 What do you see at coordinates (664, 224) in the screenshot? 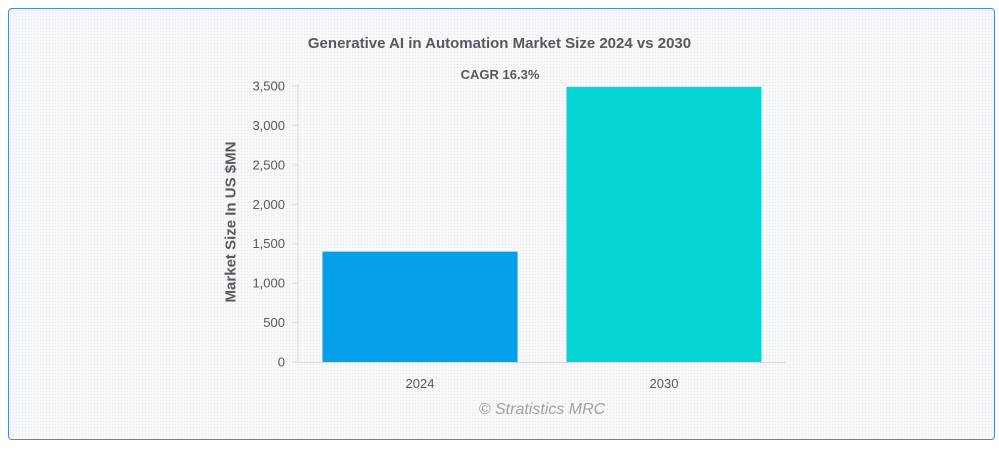
I see `bar-2030` at bounding box center [664, 224].